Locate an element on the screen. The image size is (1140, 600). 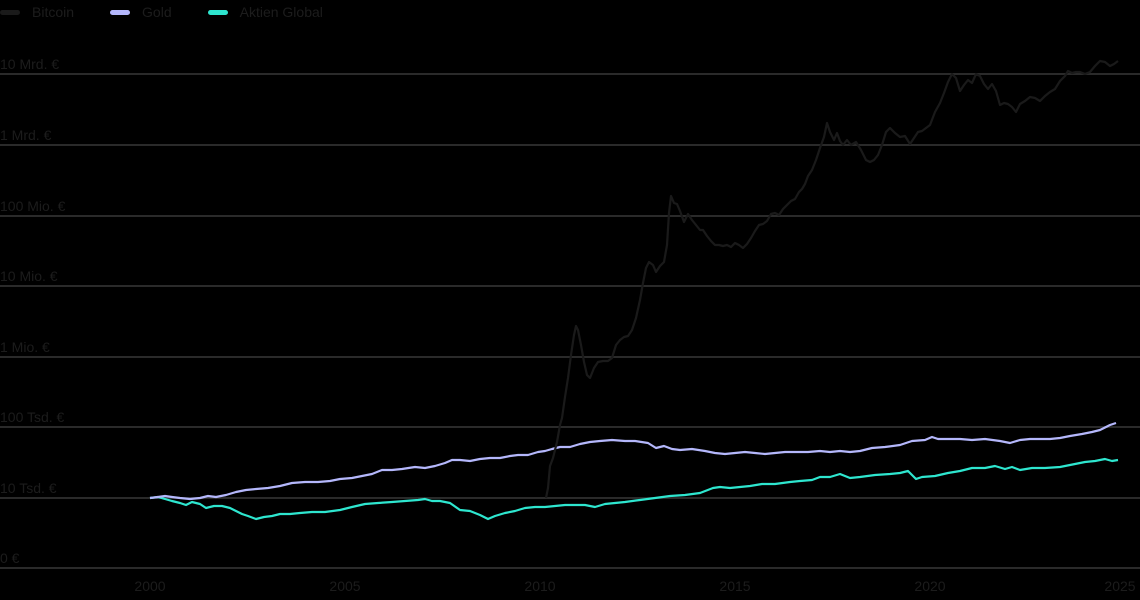
y-tick-label: 10 Tsd. € is located at coordinates (28, 488).